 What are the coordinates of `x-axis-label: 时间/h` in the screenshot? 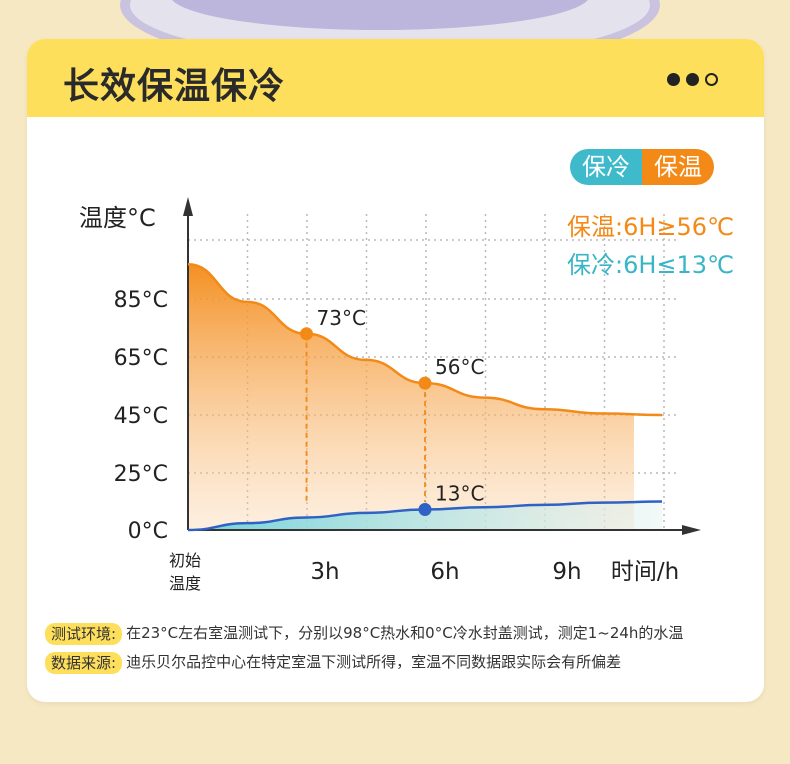 It's located at (645, 572).